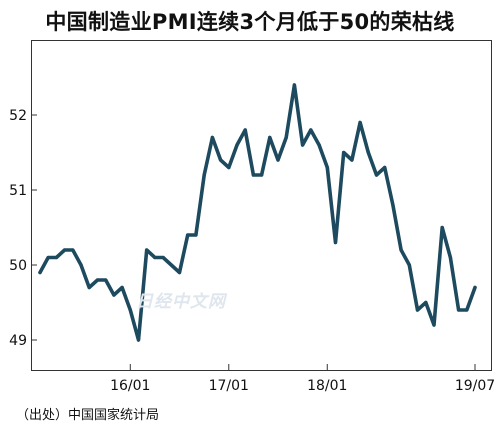  What do you see at coordinates (88, 415) in the screenshot?
I see `source-note: （出处）中国国家统计局` at bounding box center [88, 415].